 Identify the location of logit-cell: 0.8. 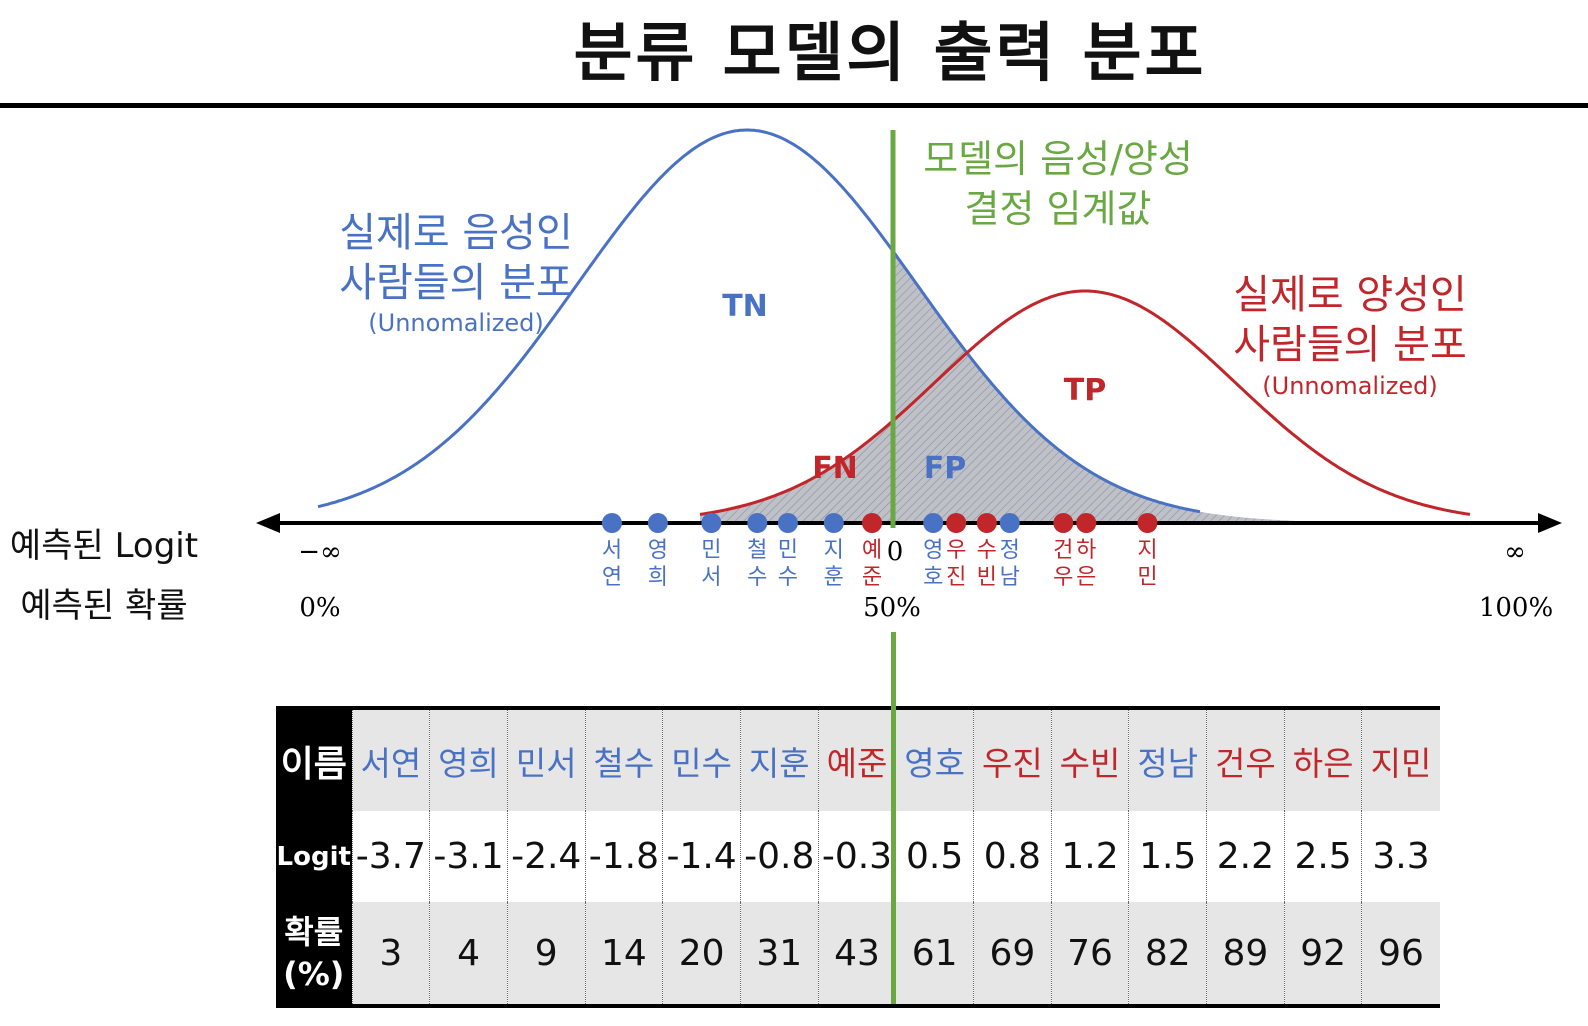
(1012, 856).